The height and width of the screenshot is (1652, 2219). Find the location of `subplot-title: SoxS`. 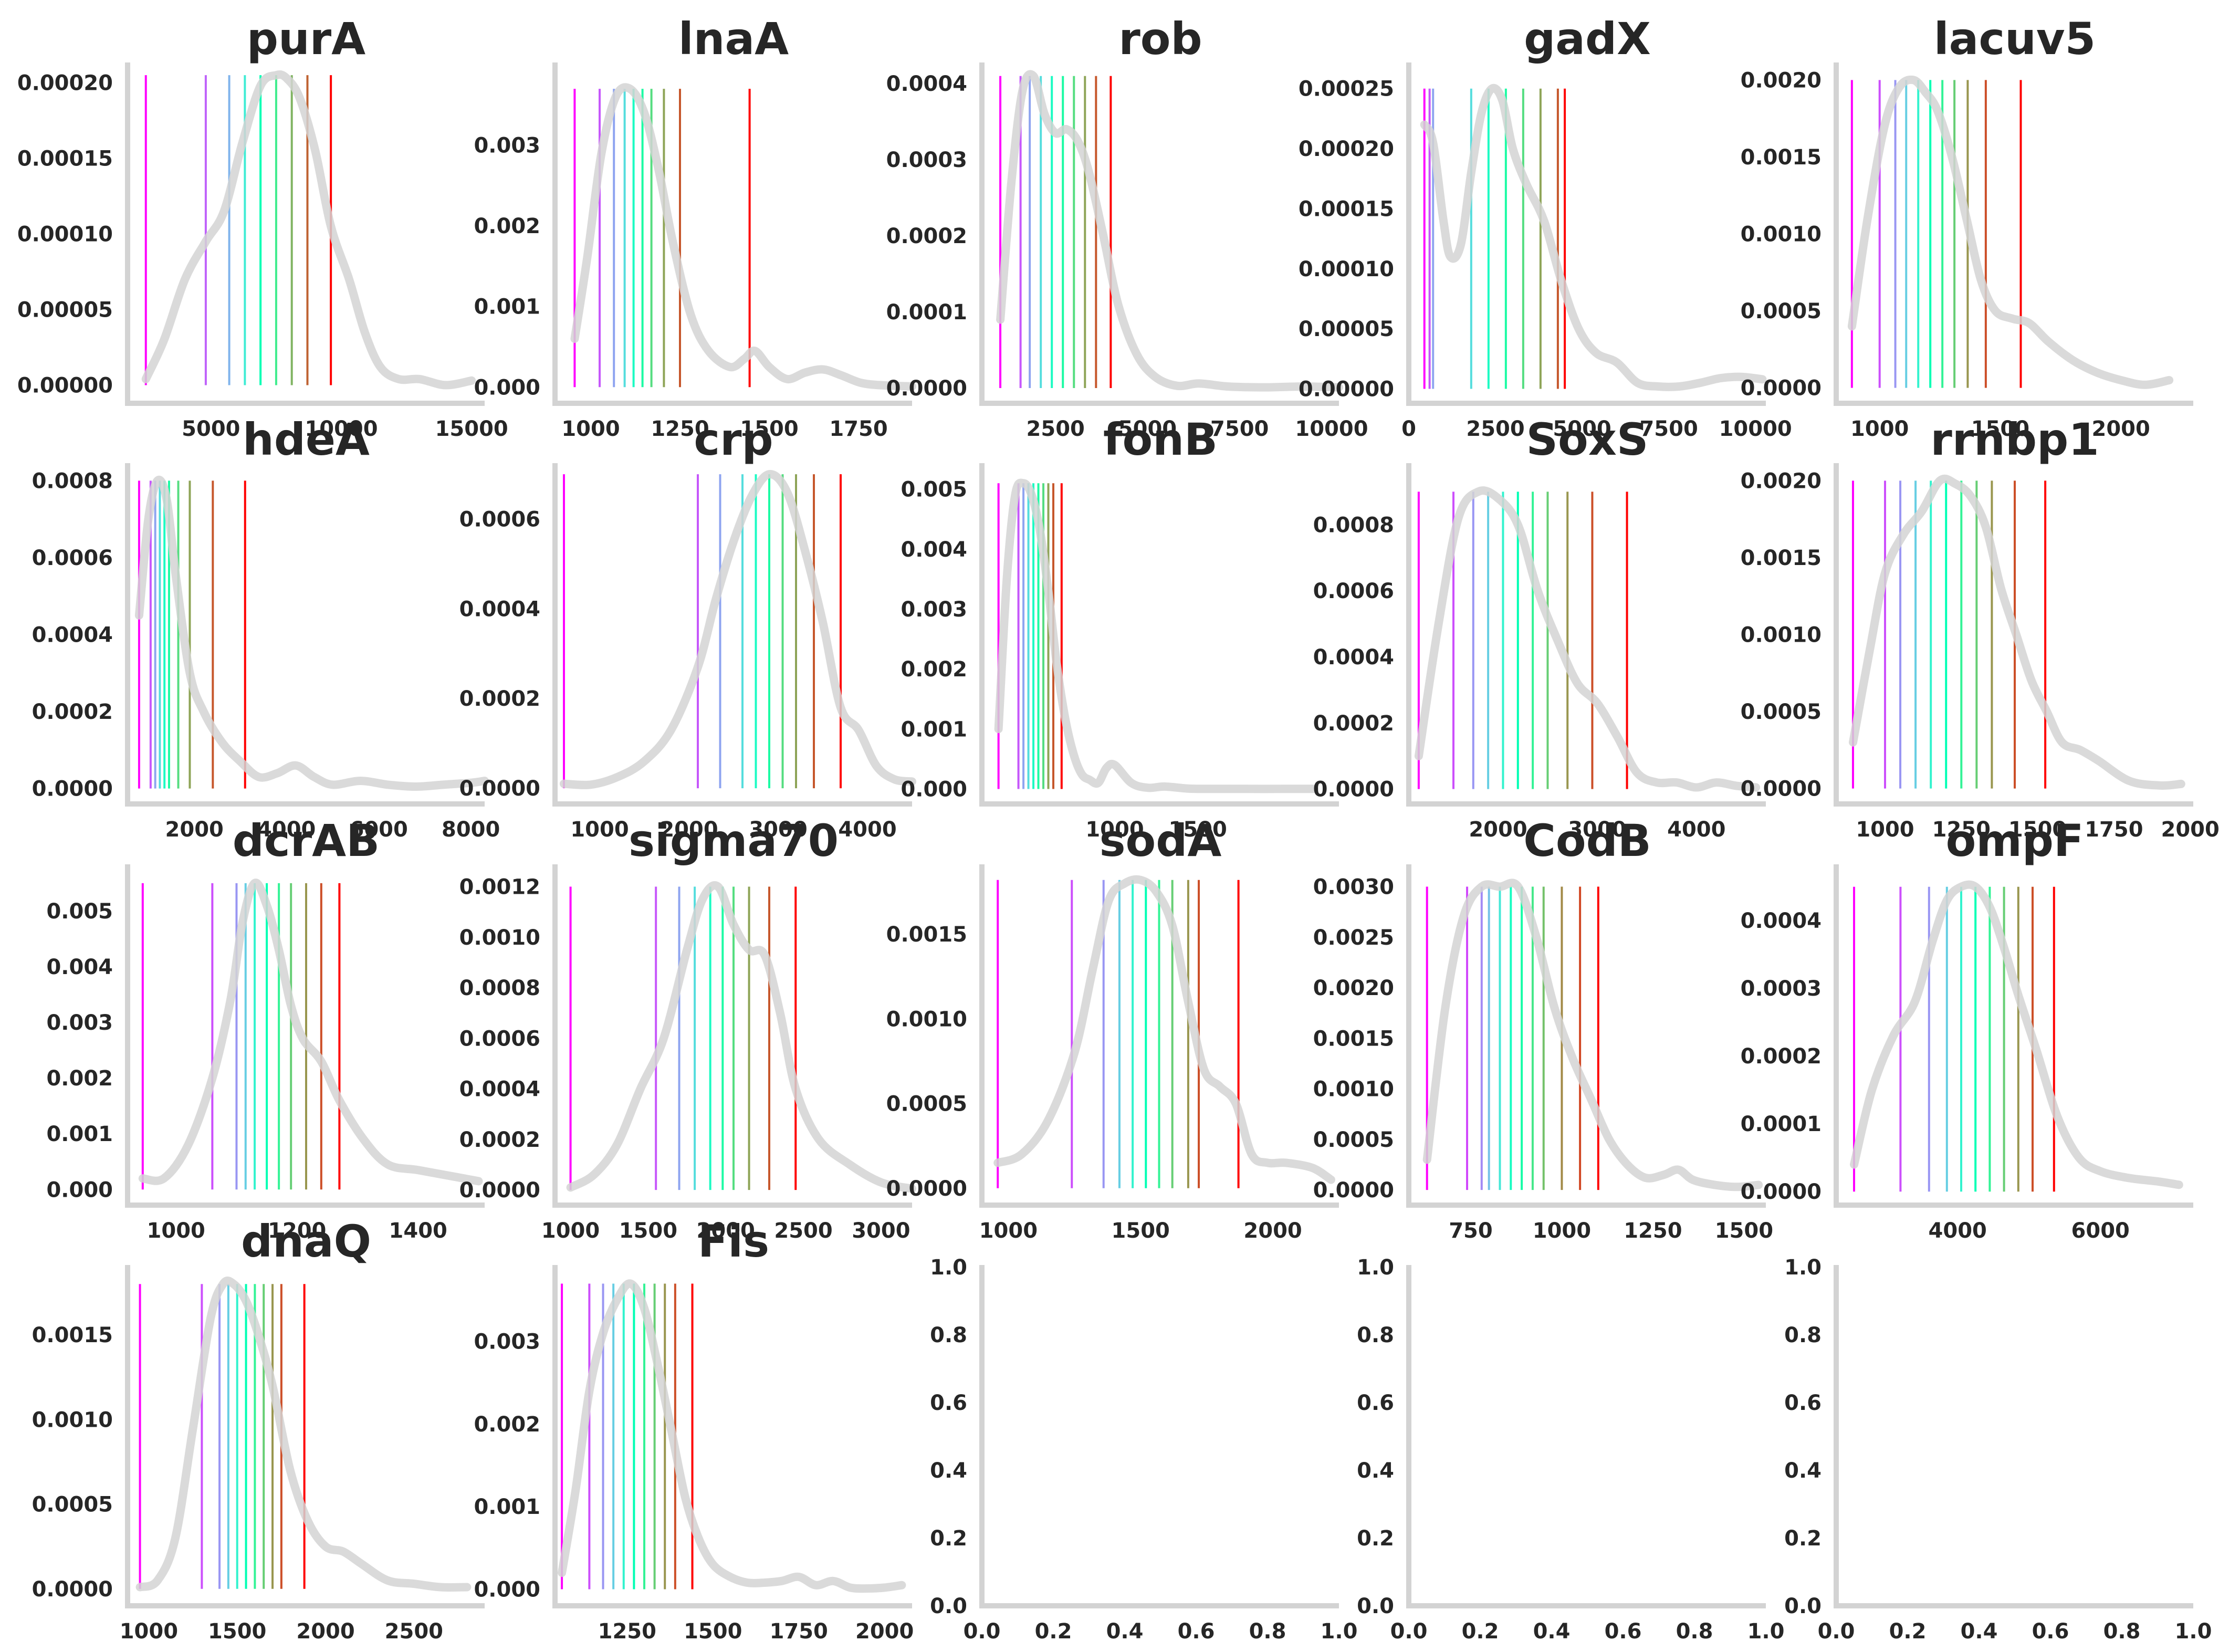

subplot-title: SoxS is located at coordinates (1588, 440).